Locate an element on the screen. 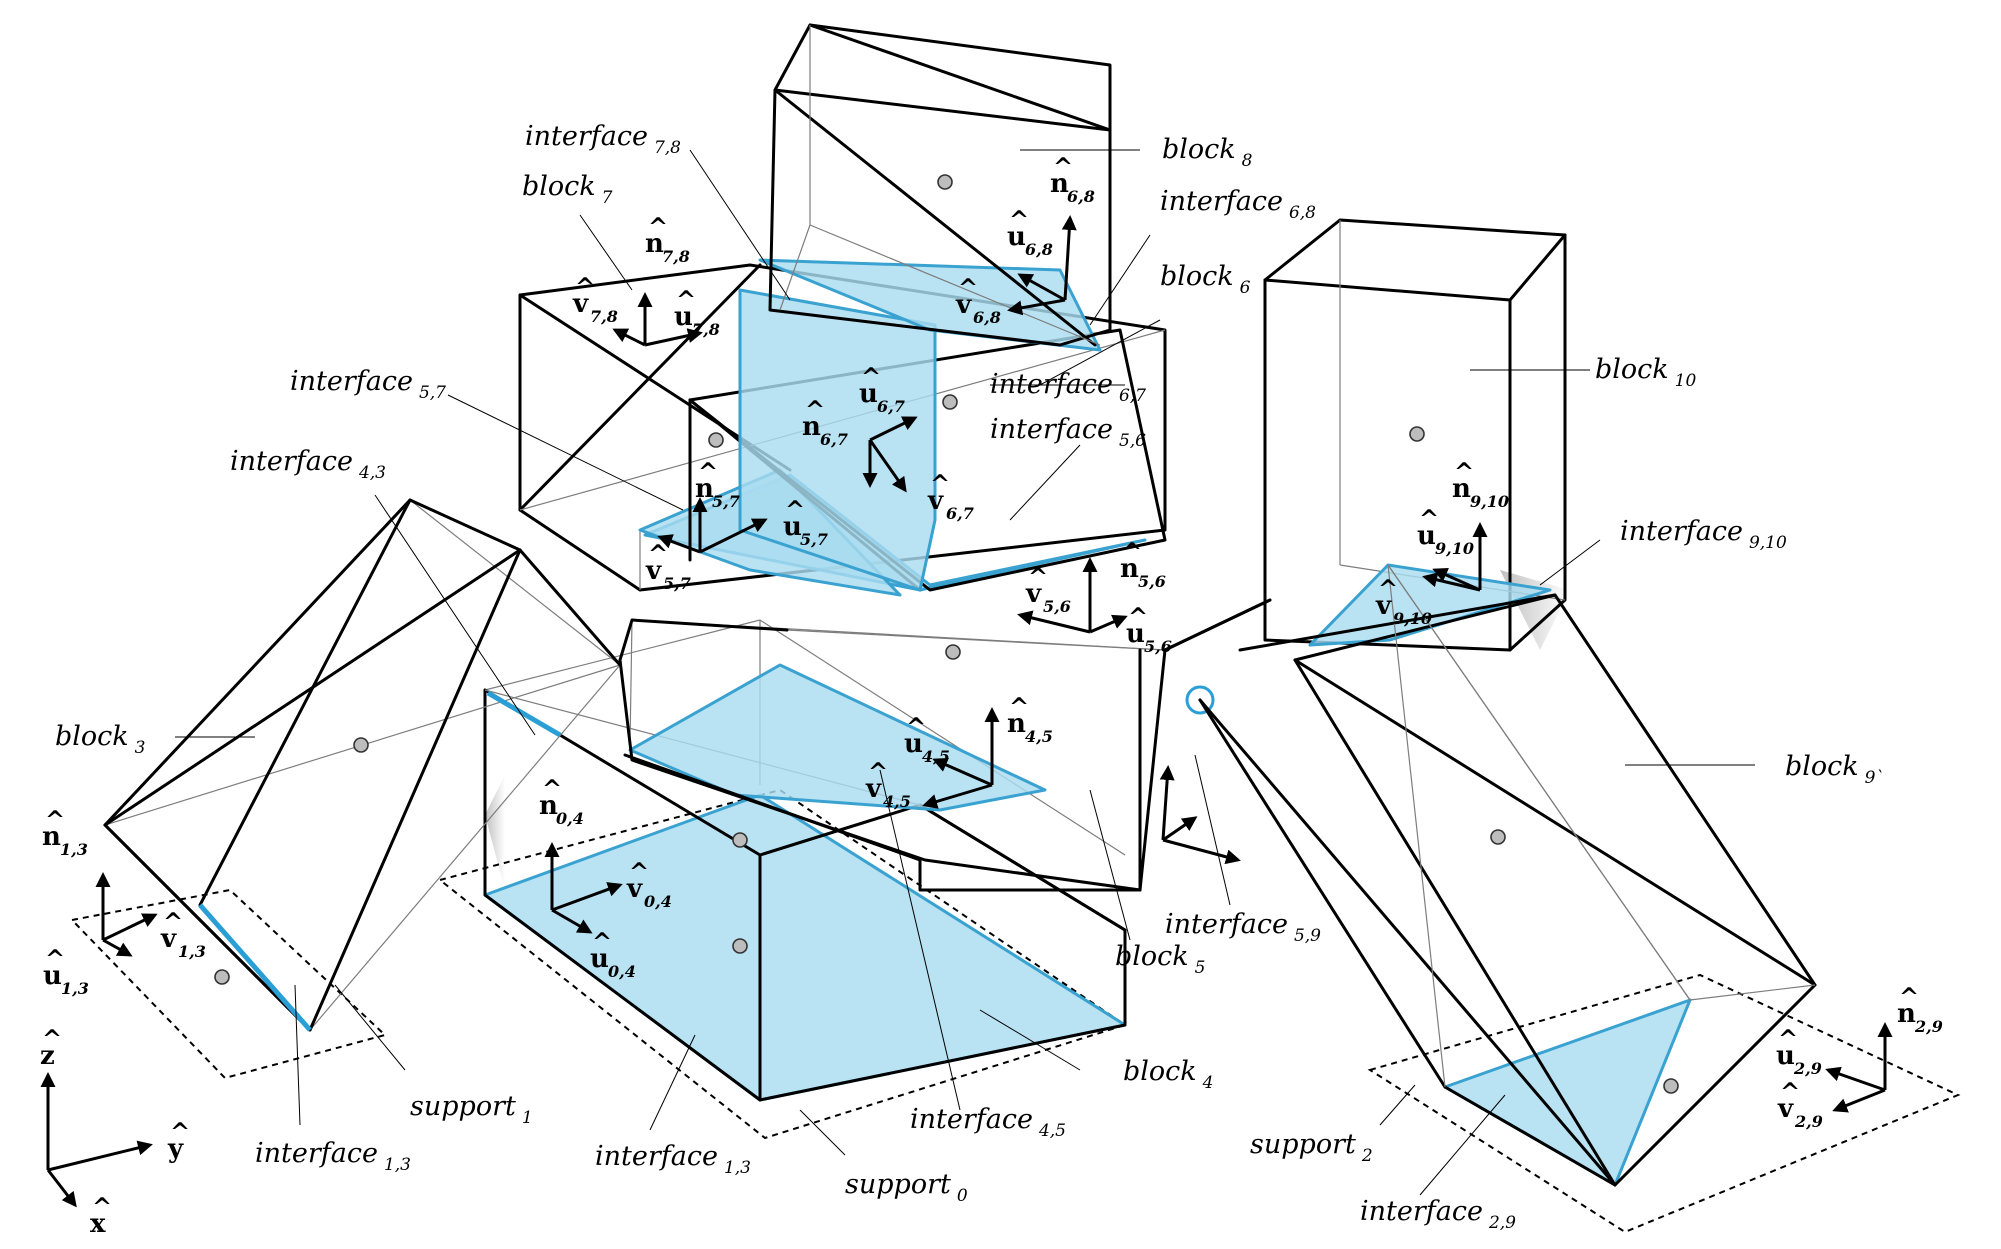  label-frame-6-7: ^ u 6,7 ^ n 6,7 ^ v 6,7 is located at coordinates (888, 442).